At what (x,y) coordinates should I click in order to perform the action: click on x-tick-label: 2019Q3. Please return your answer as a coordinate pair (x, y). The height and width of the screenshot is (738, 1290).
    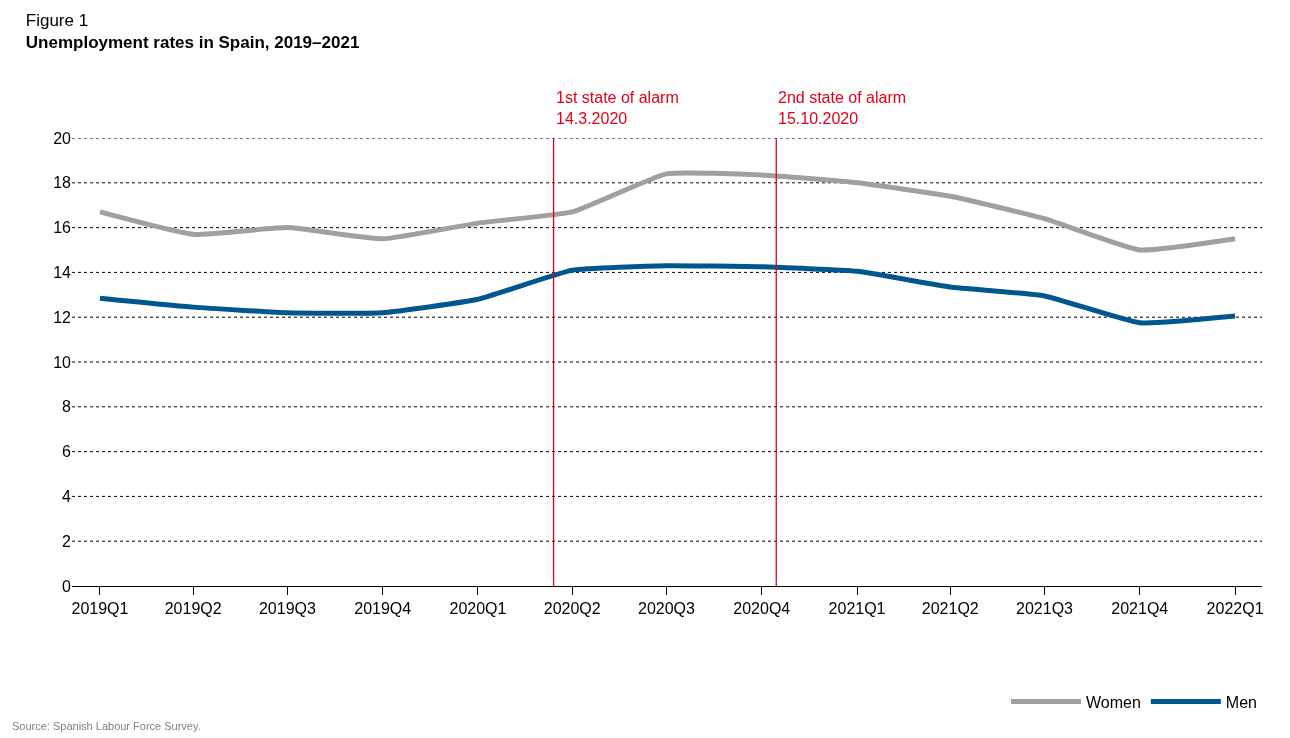
    Looking at the image, I should click on (287, 609).